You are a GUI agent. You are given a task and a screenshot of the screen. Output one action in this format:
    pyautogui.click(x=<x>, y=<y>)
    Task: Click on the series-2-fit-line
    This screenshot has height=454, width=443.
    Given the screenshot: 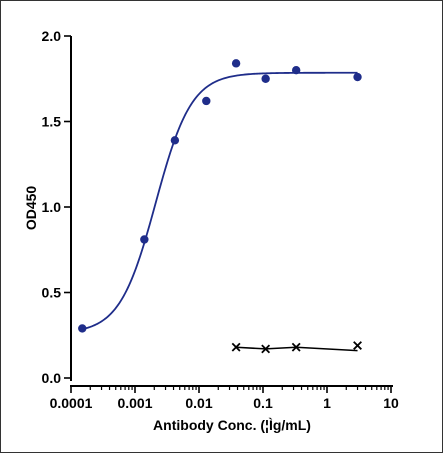 What is the action you would take?
    pyautogui.click(x=297, y=349)
    